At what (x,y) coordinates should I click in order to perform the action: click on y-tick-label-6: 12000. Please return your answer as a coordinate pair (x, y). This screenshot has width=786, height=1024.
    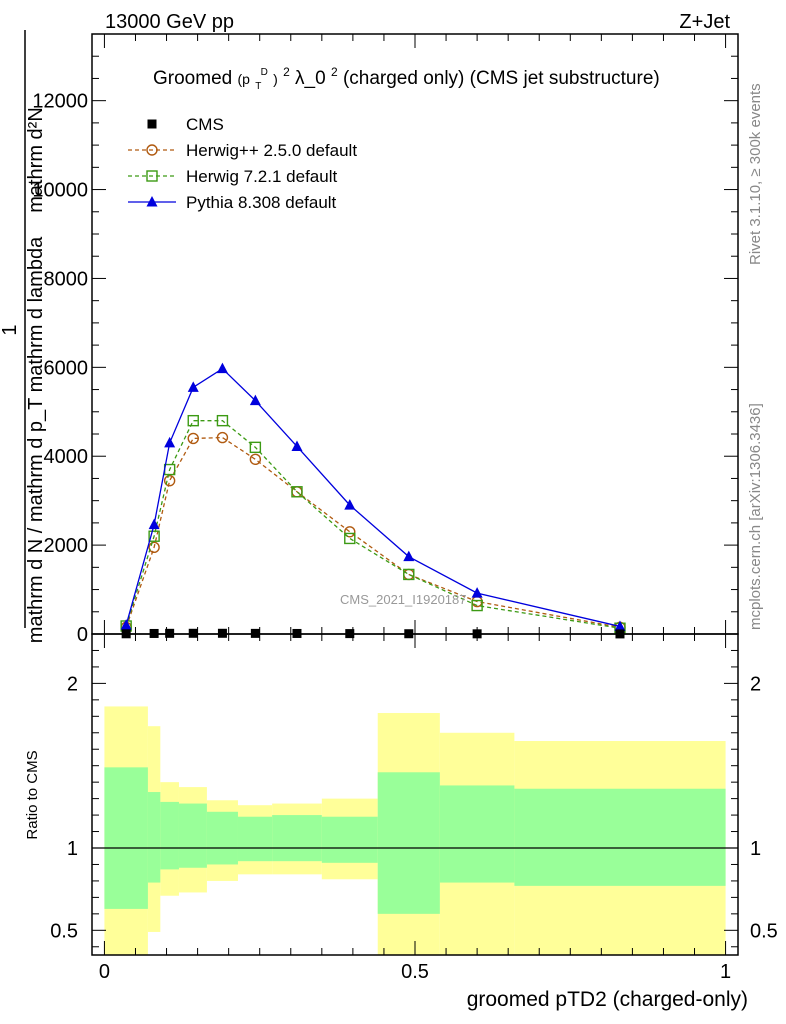
    Looking at the image, I should click on (60, 102).